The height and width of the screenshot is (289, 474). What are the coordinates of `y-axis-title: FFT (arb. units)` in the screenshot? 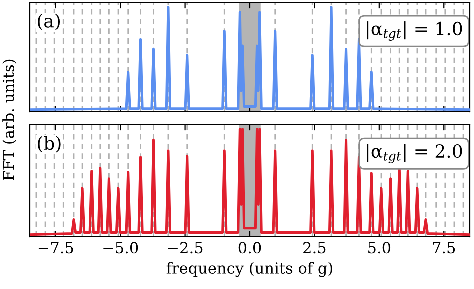 It's located at (9, 120).